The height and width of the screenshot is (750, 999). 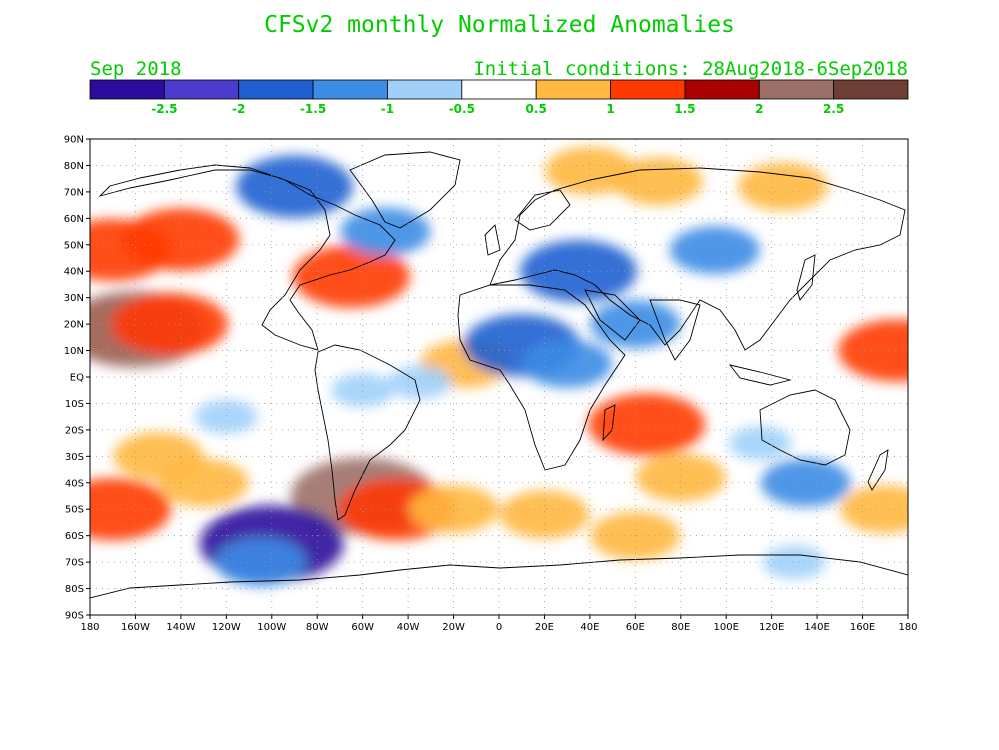 What do you see at coordinates (690, 69) in the screenshot?
I see `initial-conditions-label: Initial conditions: 28Aug2018-6Sep2018` at bounding box center [690, 69].